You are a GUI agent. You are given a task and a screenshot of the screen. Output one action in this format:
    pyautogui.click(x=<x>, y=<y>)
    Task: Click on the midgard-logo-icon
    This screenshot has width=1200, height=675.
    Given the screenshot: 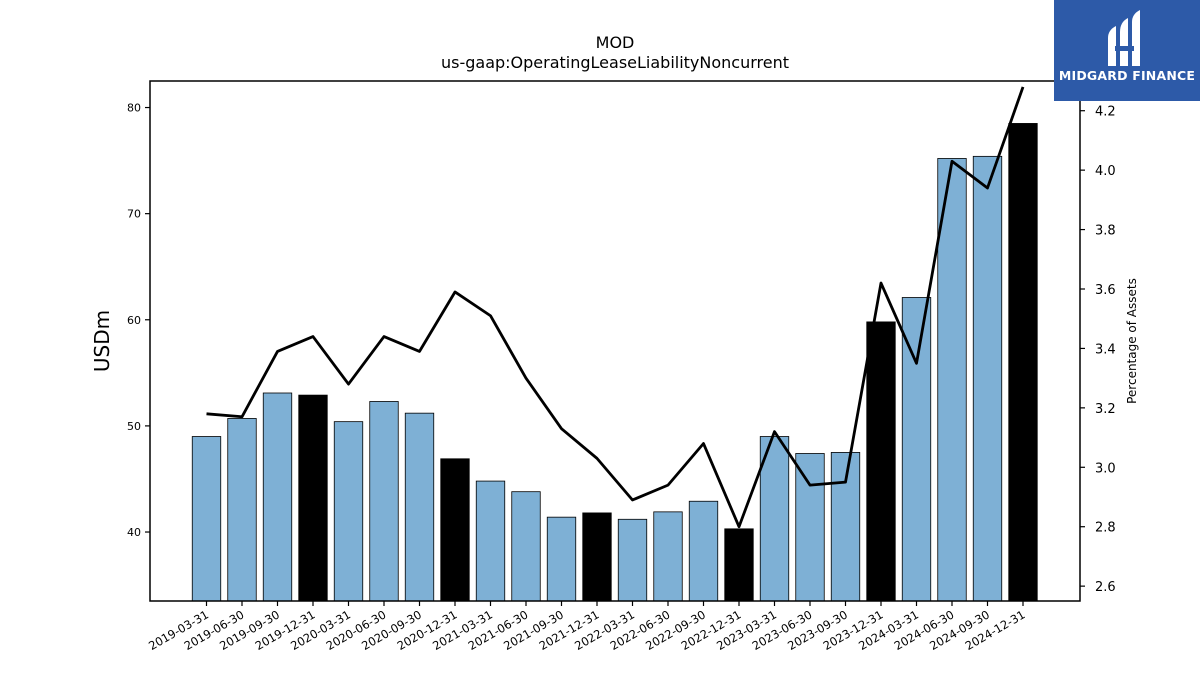 What is the action you would take?
    pyautogui.click(x=1124, y=38)
    